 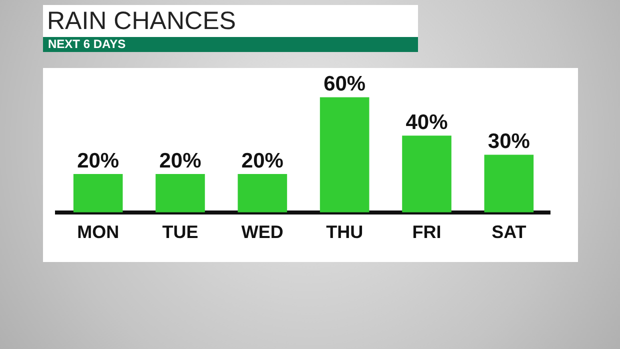 What do you see at coordinates (98, 232) in the screenshot?
I see `x-tick-label: MON` at bounding box center [98, 232].